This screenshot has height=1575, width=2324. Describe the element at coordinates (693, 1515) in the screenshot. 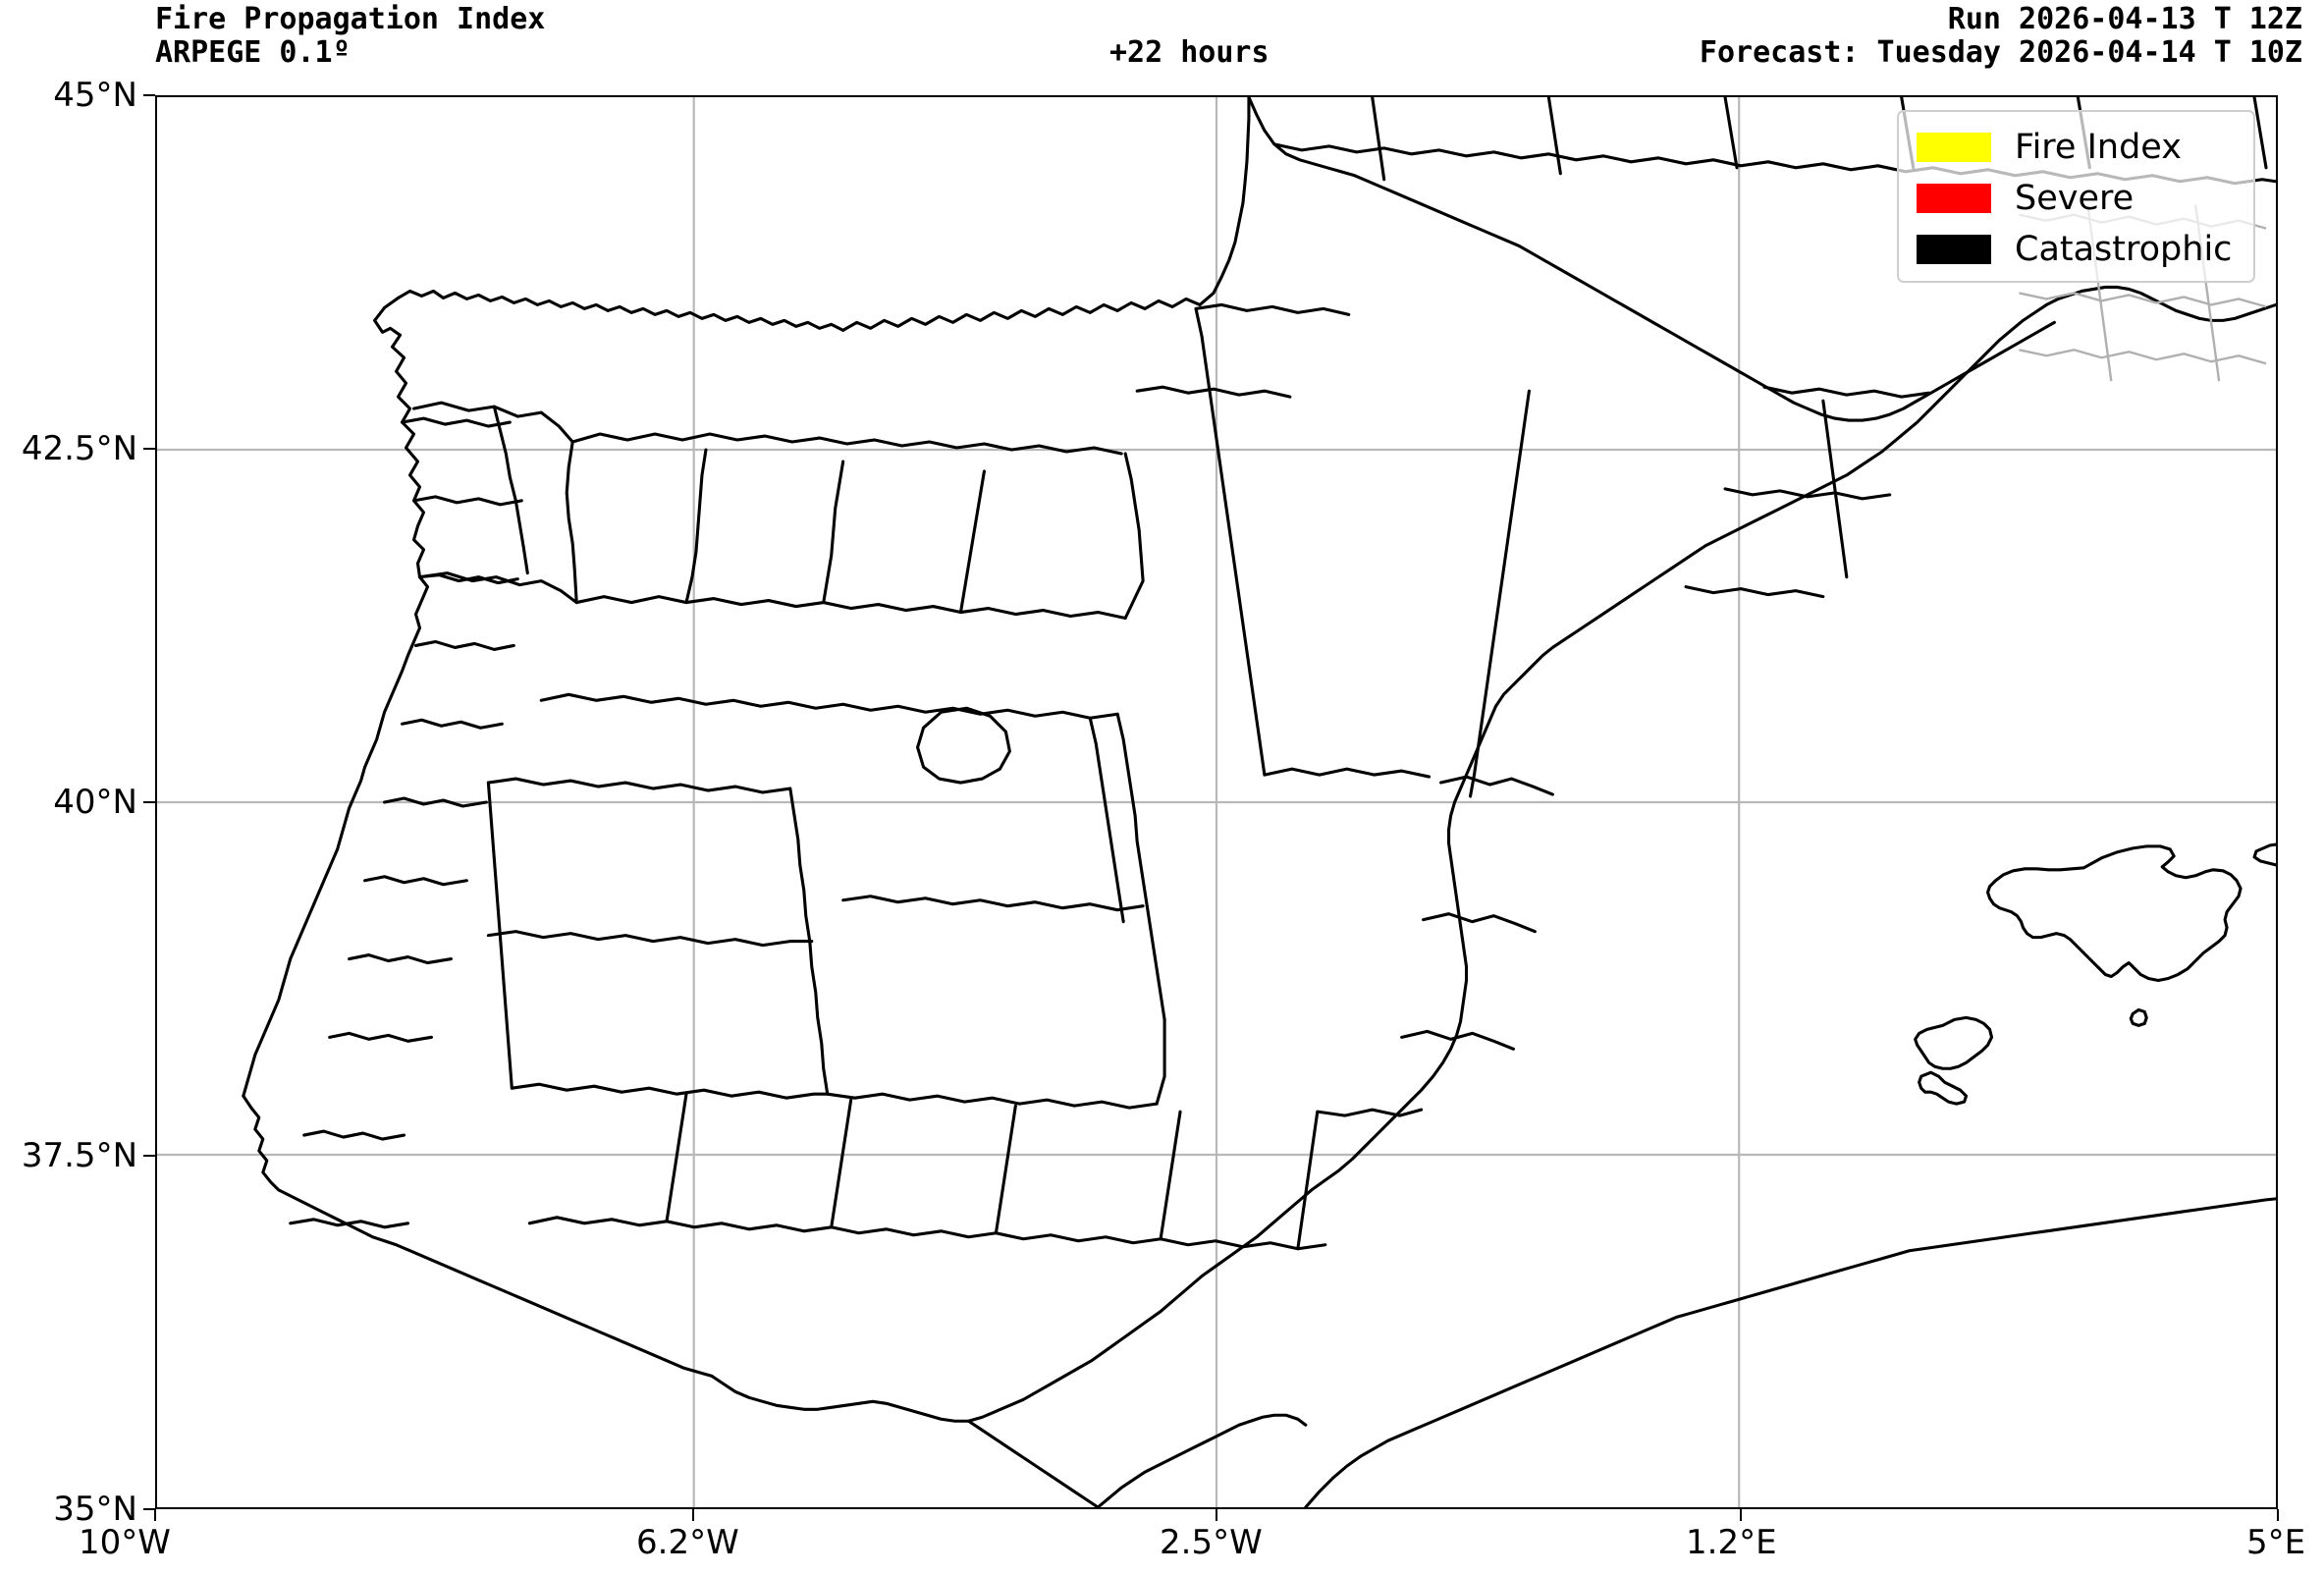

I see `xtick-mark-62w` at that location.